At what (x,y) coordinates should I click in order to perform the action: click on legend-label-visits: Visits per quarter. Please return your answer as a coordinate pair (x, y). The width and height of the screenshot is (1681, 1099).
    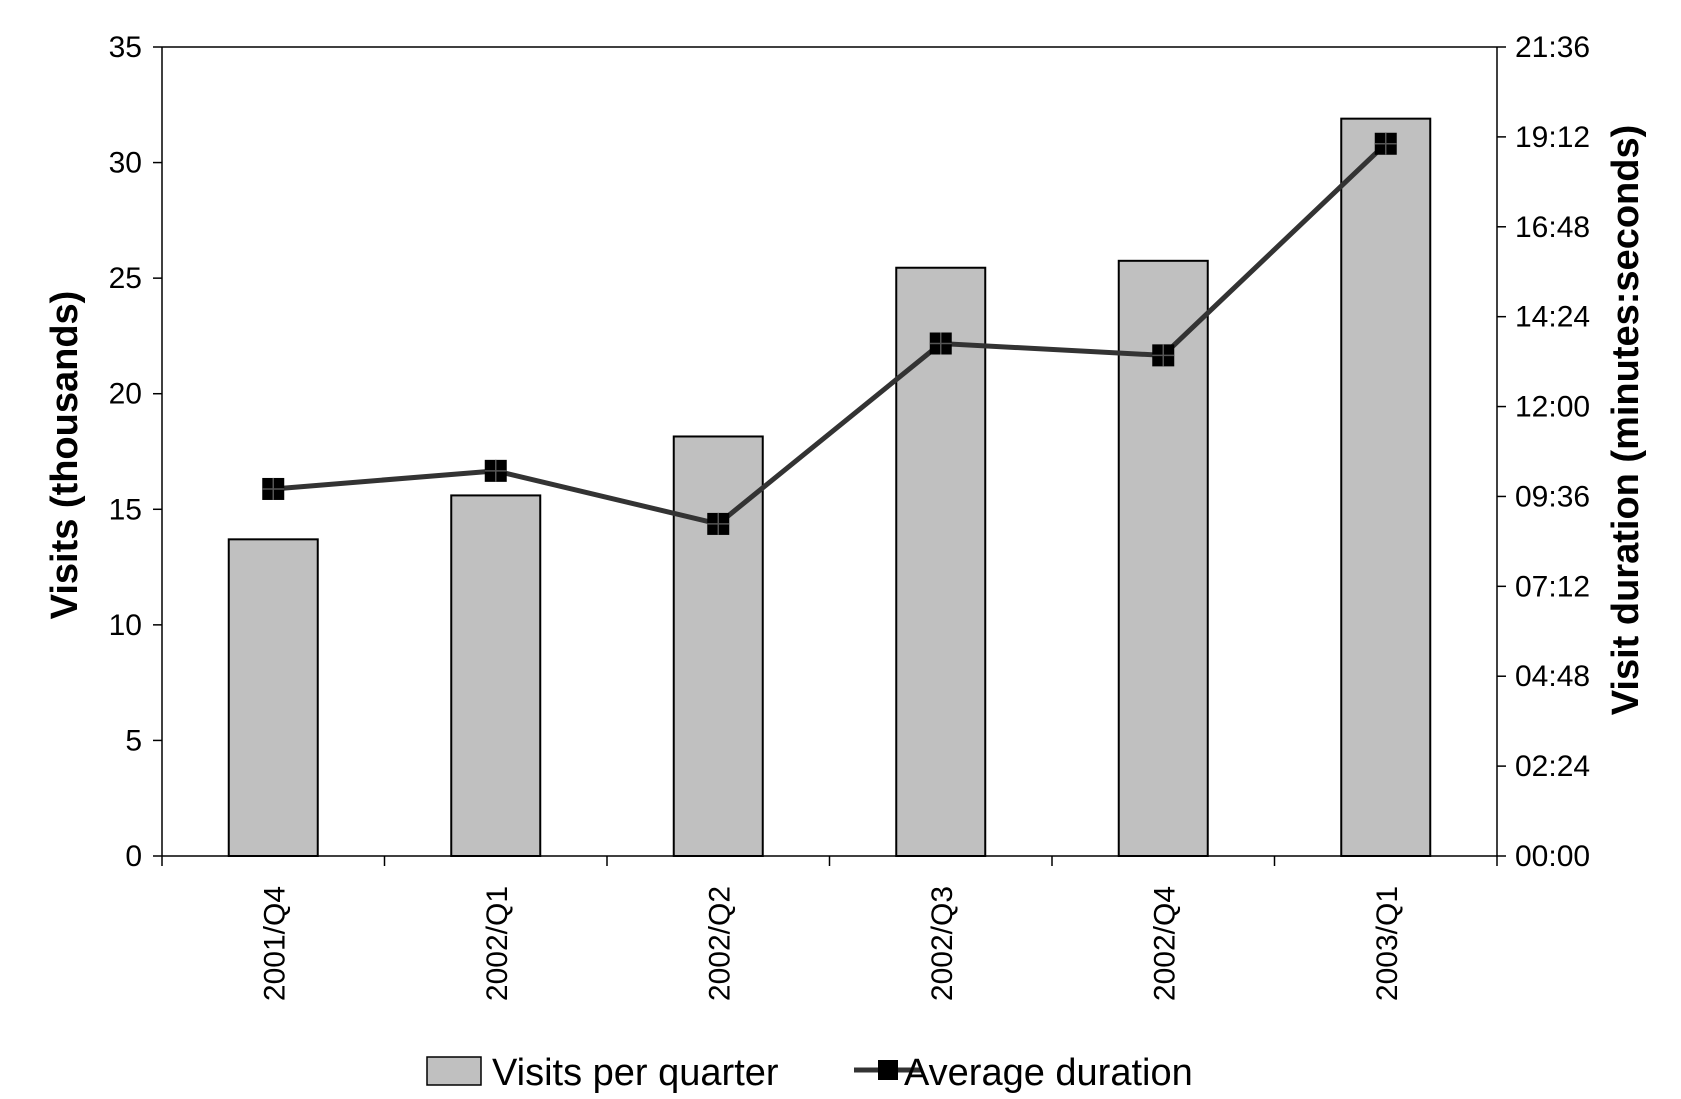
    Looking at the image, I should click on (635, 1073).